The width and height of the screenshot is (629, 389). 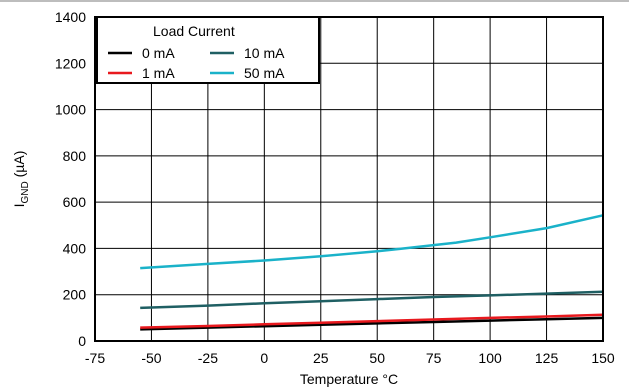 What do you see at coordinates (208, 358) in the screenshot?
I see `x-tick-label: -25` at bounding box center [208, 358].